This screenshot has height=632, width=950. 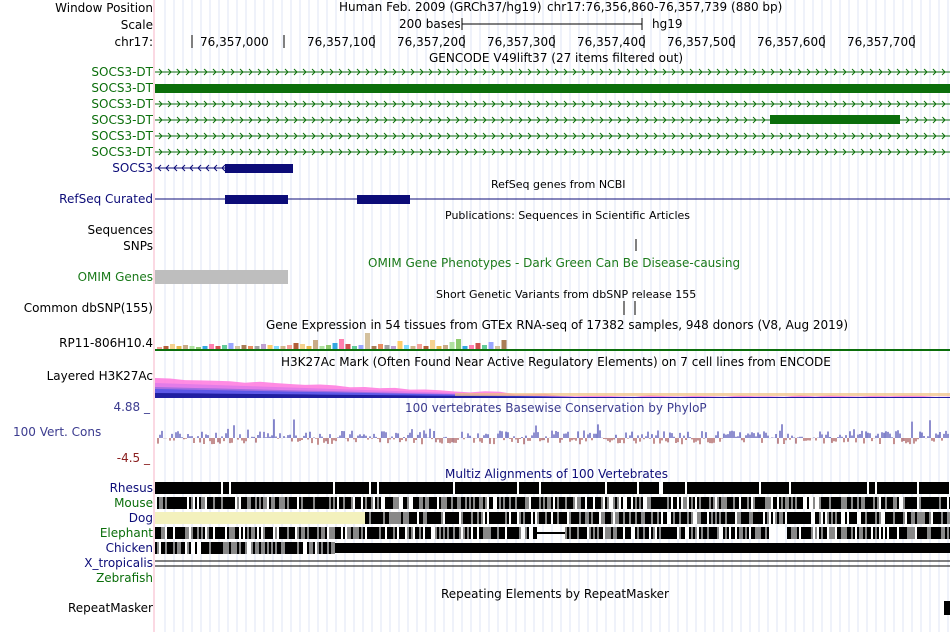 What do you see at coordinates (88, 308) in the screenshot?
I see `track-label-common-dbsnp: Common dbSNP(155)` at bounding box center [88, 308].